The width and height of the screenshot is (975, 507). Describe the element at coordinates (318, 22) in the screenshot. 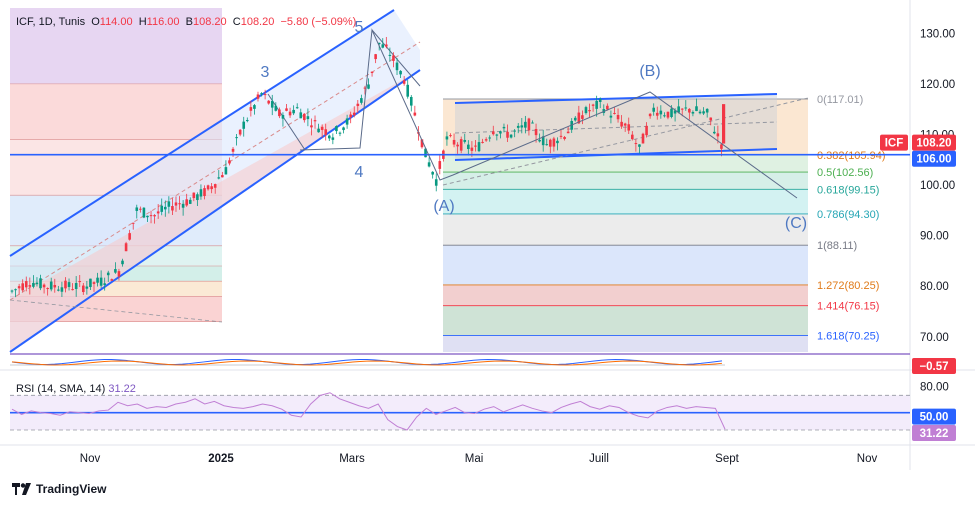

I see `change-value: −5.80 (−5.09%)` at that location.